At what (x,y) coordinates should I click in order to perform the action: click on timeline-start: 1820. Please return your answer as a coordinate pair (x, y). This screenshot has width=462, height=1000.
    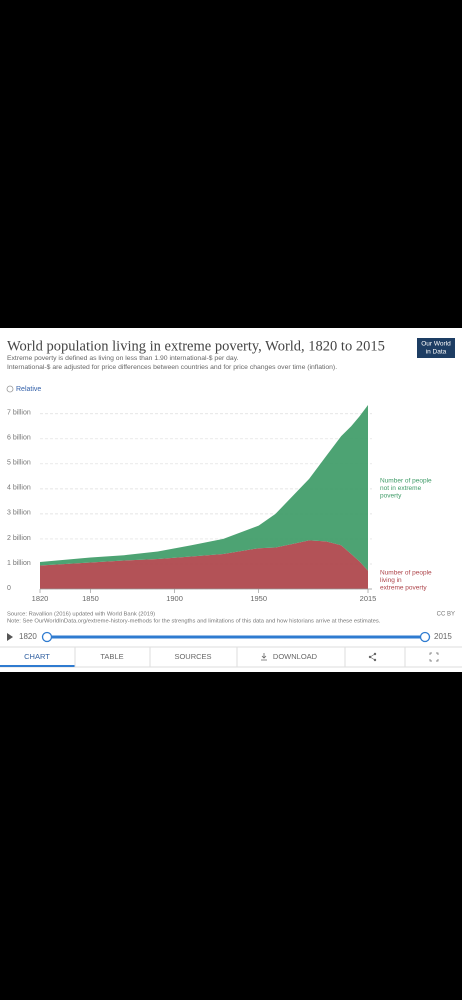
    Looking at the image, I should click on (28, 636).